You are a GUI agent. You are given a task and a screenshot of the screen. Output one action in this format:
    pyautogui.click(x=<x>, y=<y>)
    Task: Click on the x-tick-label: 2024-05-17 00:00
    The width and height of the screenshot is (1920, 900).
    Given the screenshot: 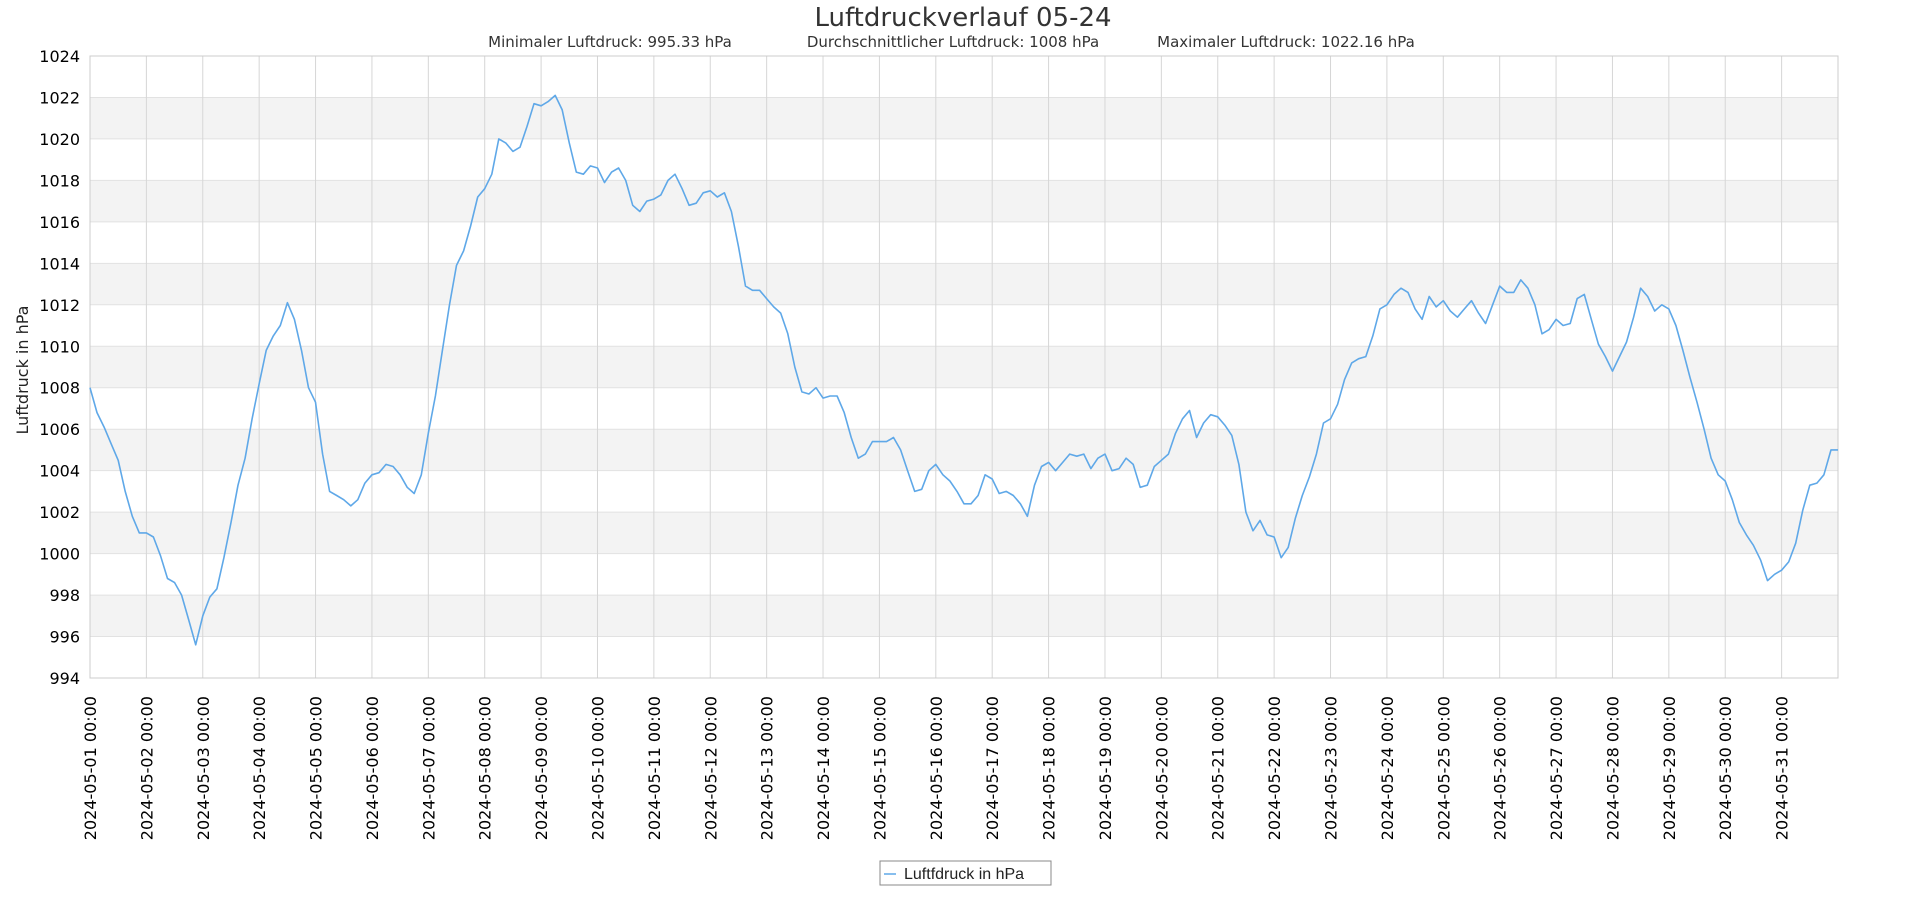 What is the action you would take?
    pyautogui.click(x=992, y=768)
    